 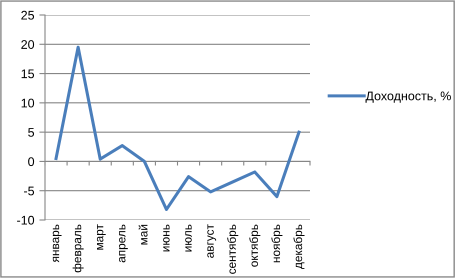 I want to click on x-tick-label: март, so click(x=101, y=237).